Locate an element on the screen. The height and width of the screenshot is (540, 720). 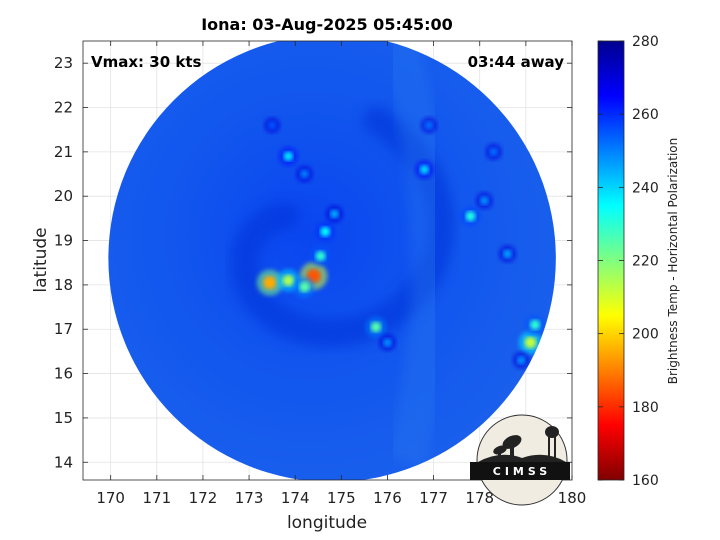
colorbar-tick-label: 180 is located at coordinates (645, 408).